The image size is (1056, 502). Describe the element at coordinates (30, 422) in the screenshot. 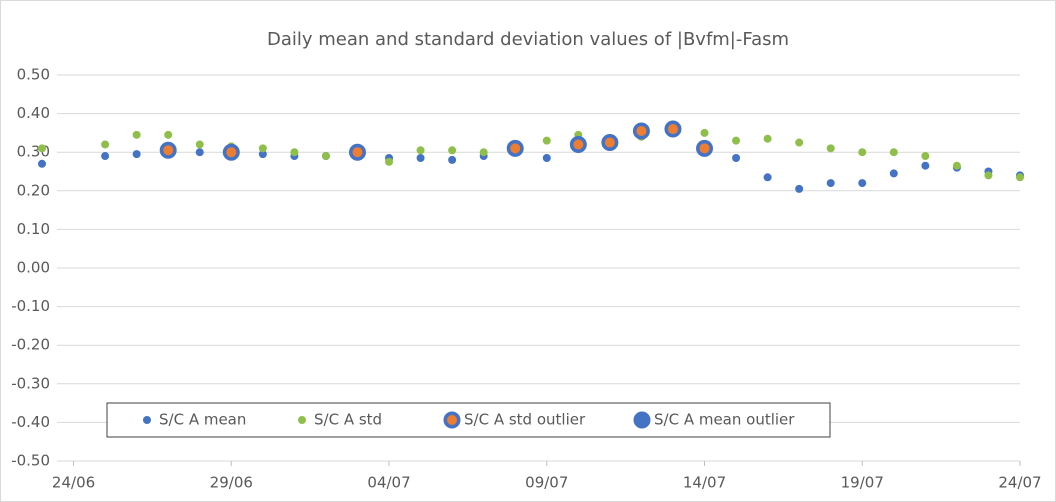

I see `y-tick-label: -0.40` at that location.